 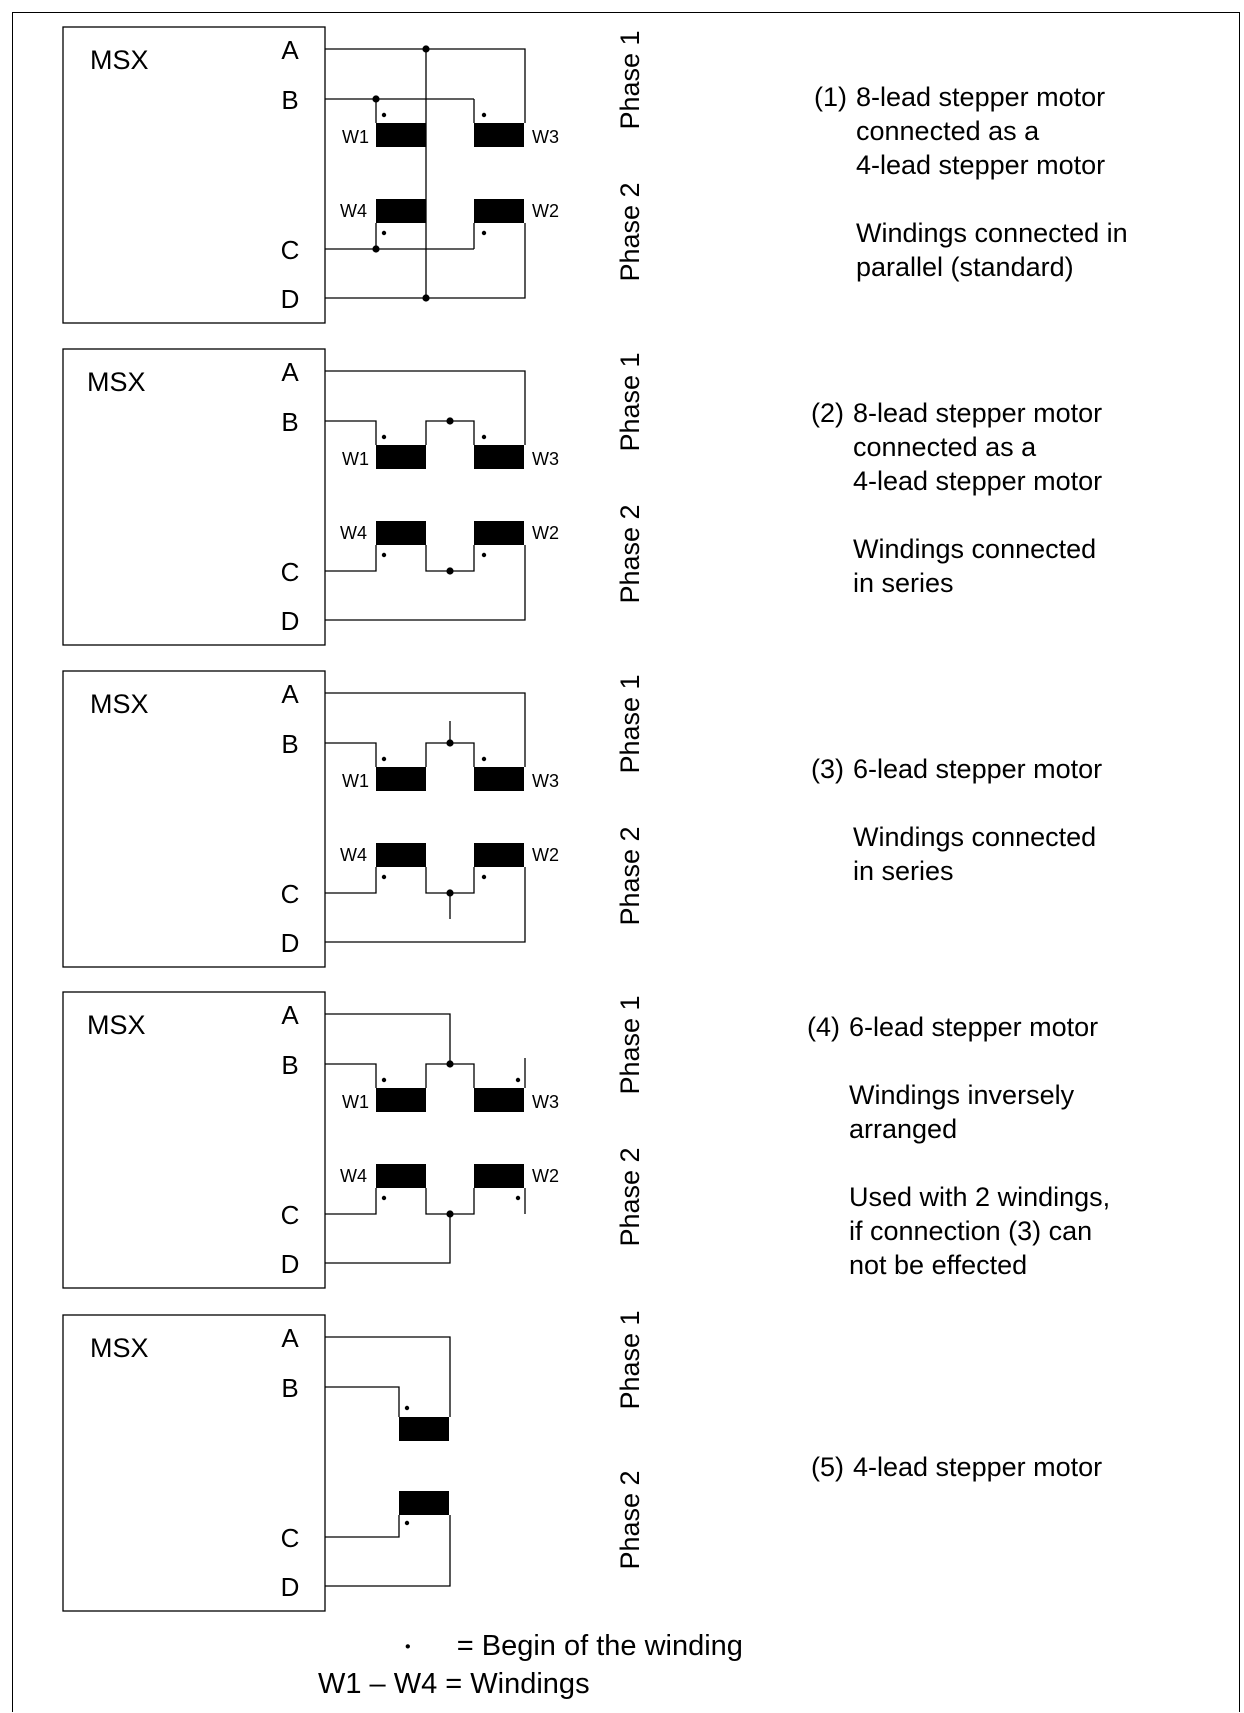 I want to click on panel-number: (4), so click(x=823, y=1027).